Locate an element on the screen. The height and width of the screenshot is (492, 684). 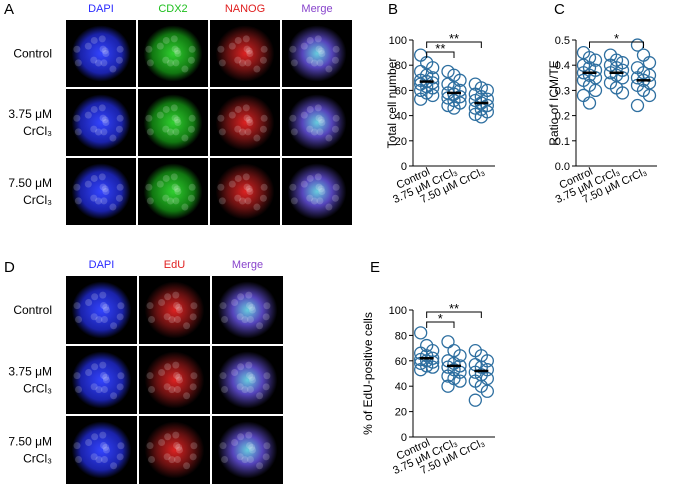
significance-label: * is located at coordinates (440, 318).